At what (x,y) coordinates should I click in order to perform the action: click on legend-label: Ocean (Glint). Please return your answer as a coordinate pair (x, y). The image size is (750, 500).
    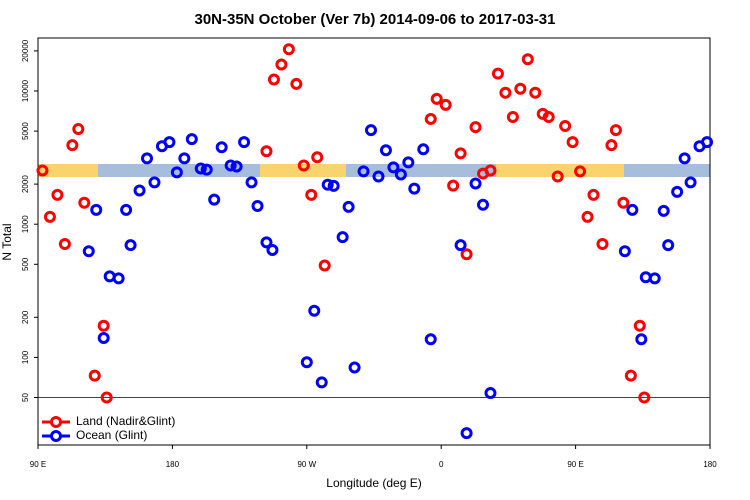
    Looking at the image, I should click on (111, 435).